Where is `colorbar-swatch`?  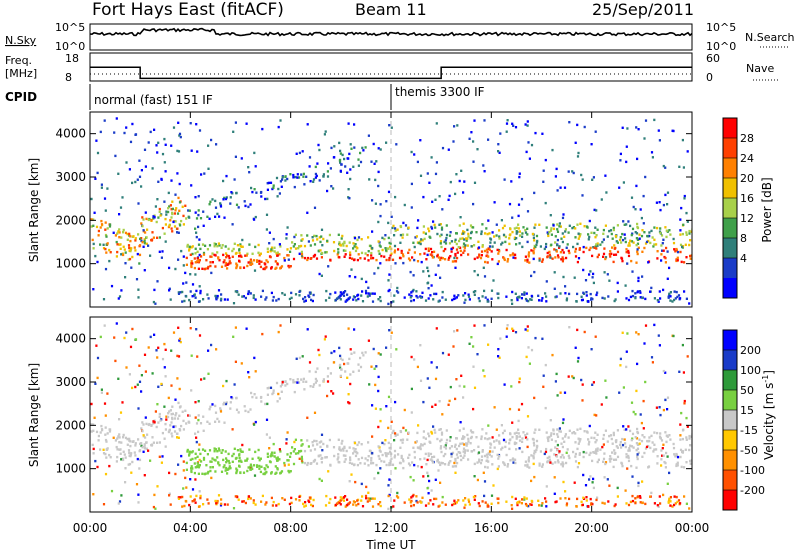 colorbar-swatch is located at coordinates (730, 340).